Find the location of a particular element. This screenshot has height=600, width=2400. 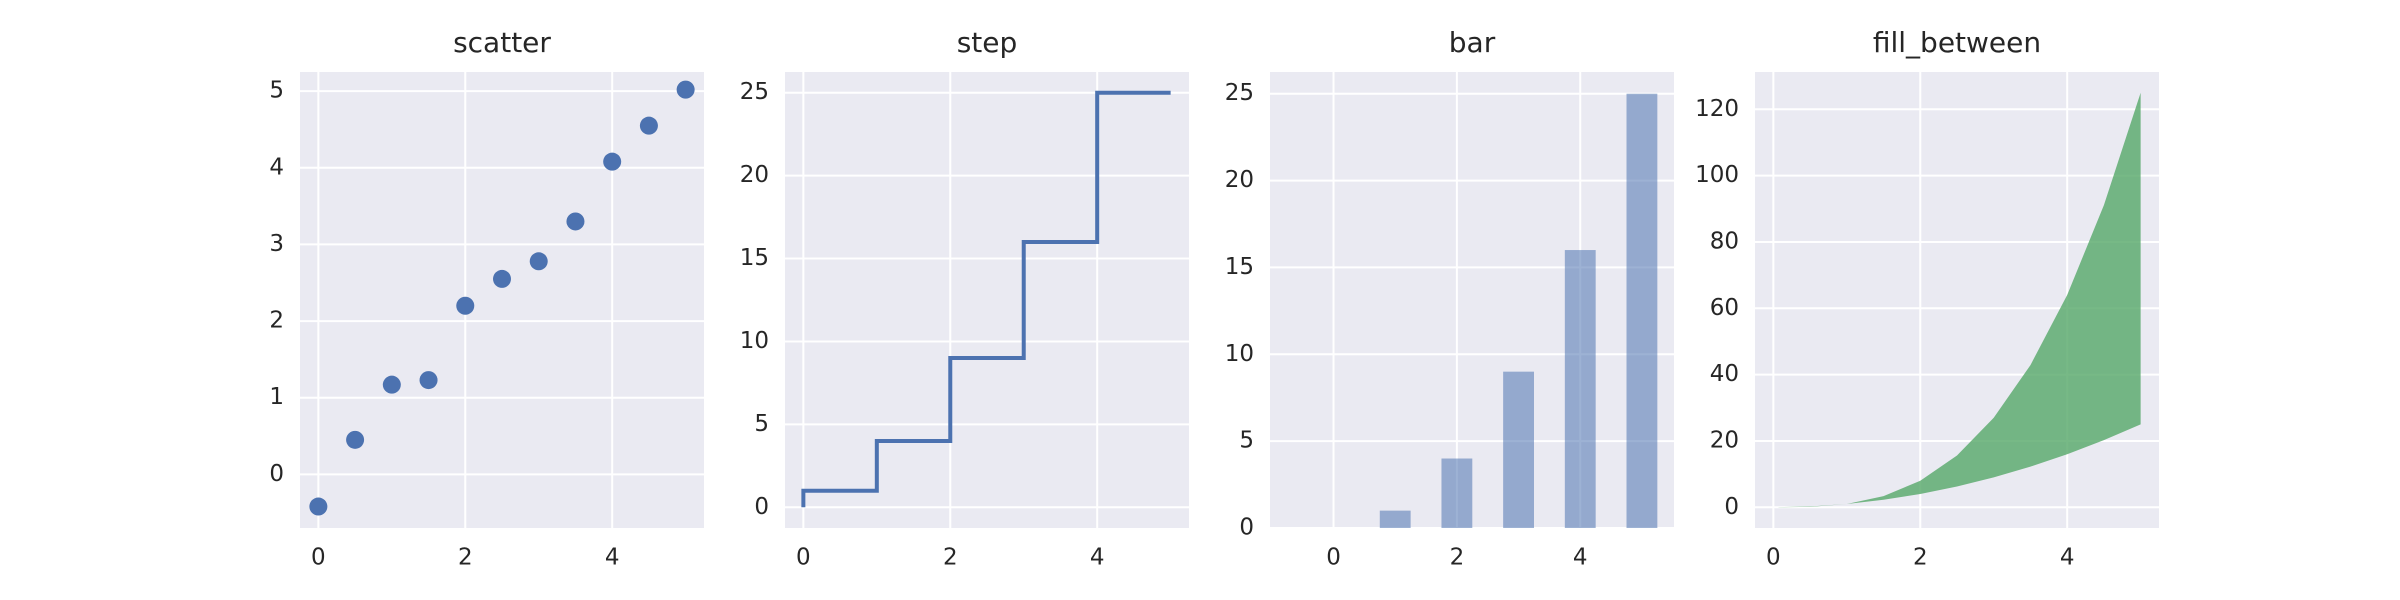

y-tick-label: 3 is located at coordinates (276, 244).